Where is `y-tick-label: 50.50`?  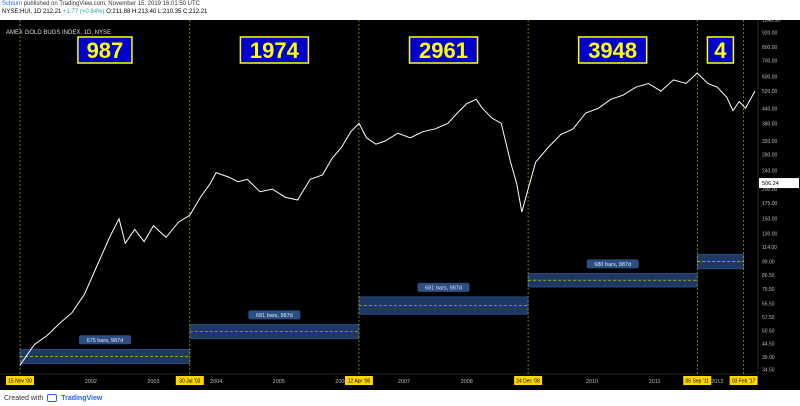 y-tick-label: 50.50 is located at coordinates (768, 331).